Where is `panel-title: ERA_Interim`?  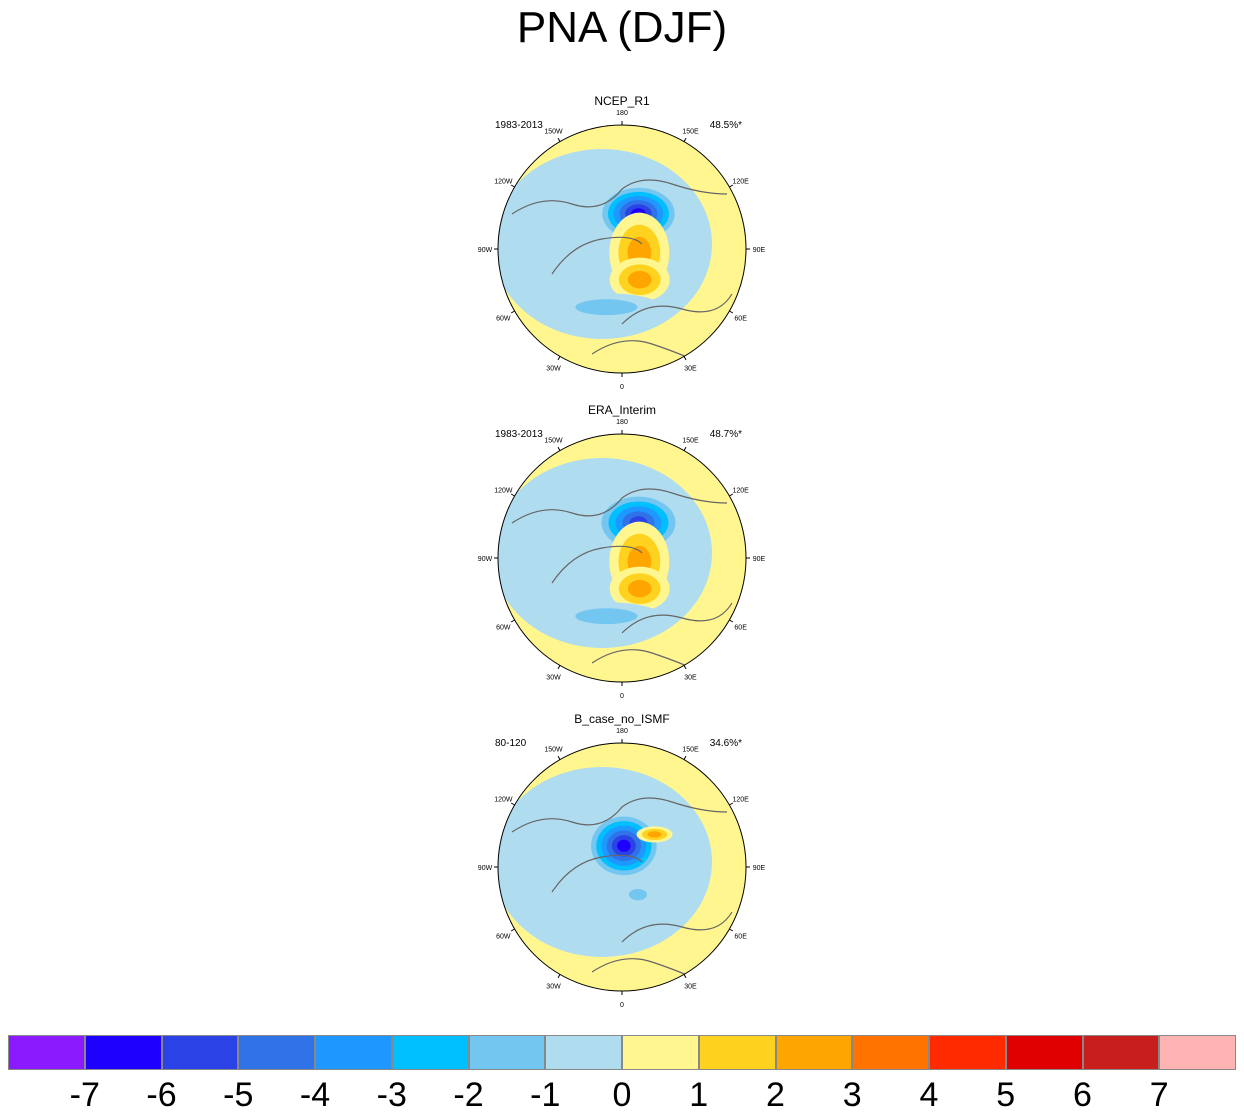 panel-title: ERA_Interim is located at coordinates (622, 410).